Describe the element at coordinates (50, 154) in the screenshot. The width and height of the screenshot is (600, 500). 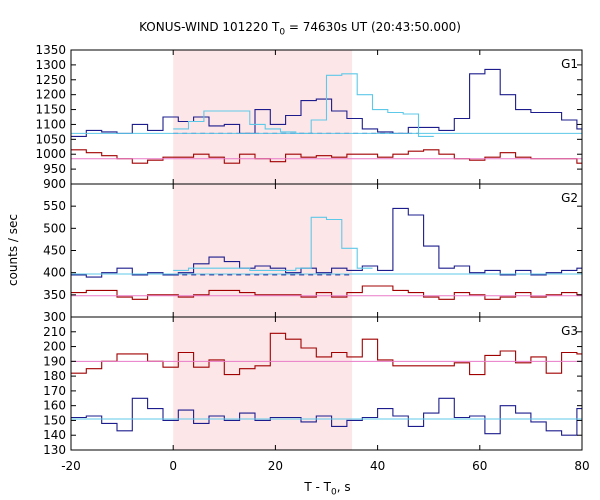
I see `y-tick-label-G1: 1000` at that location.